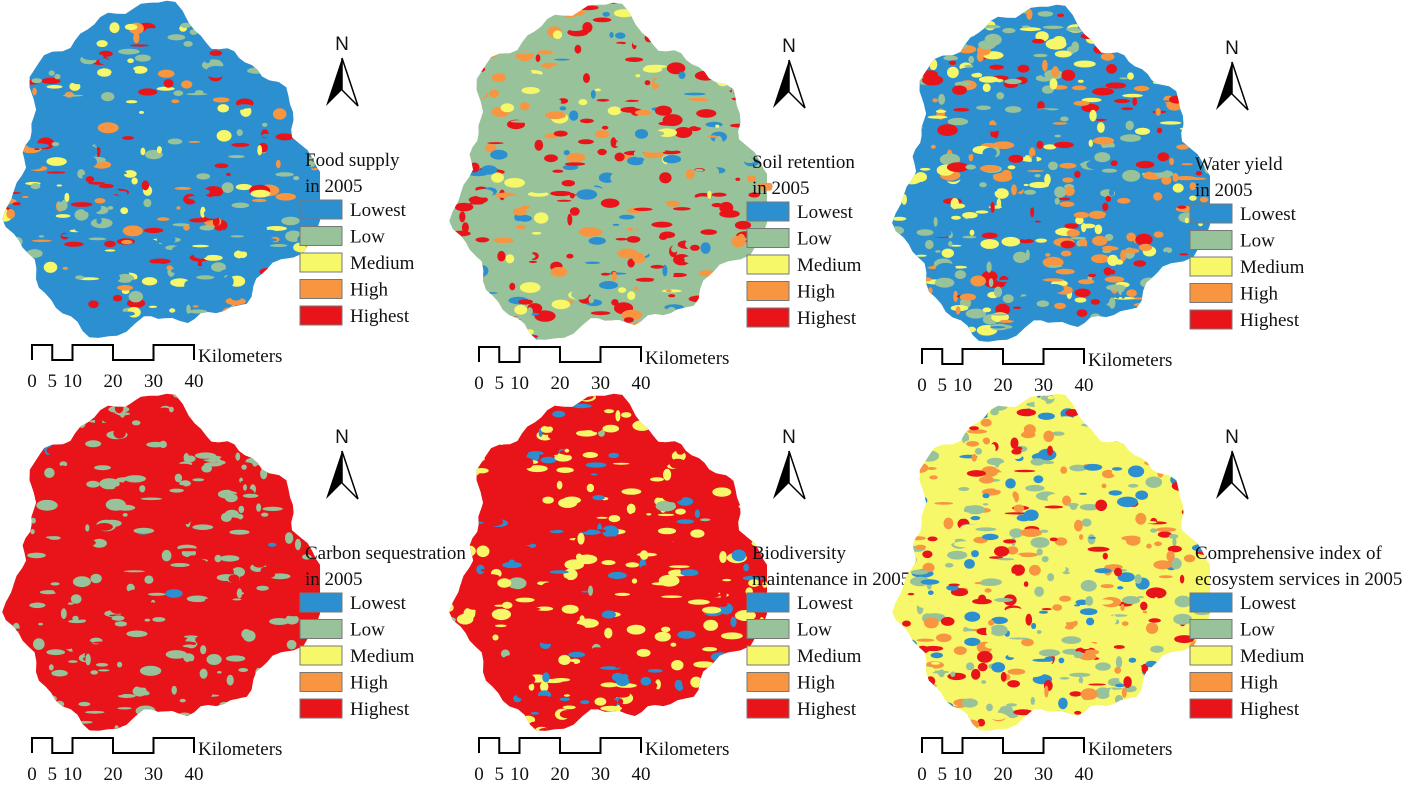 This screenshot has width=1417, height=786. I want to click on scale-tick-label: 10, so click(962, 385).